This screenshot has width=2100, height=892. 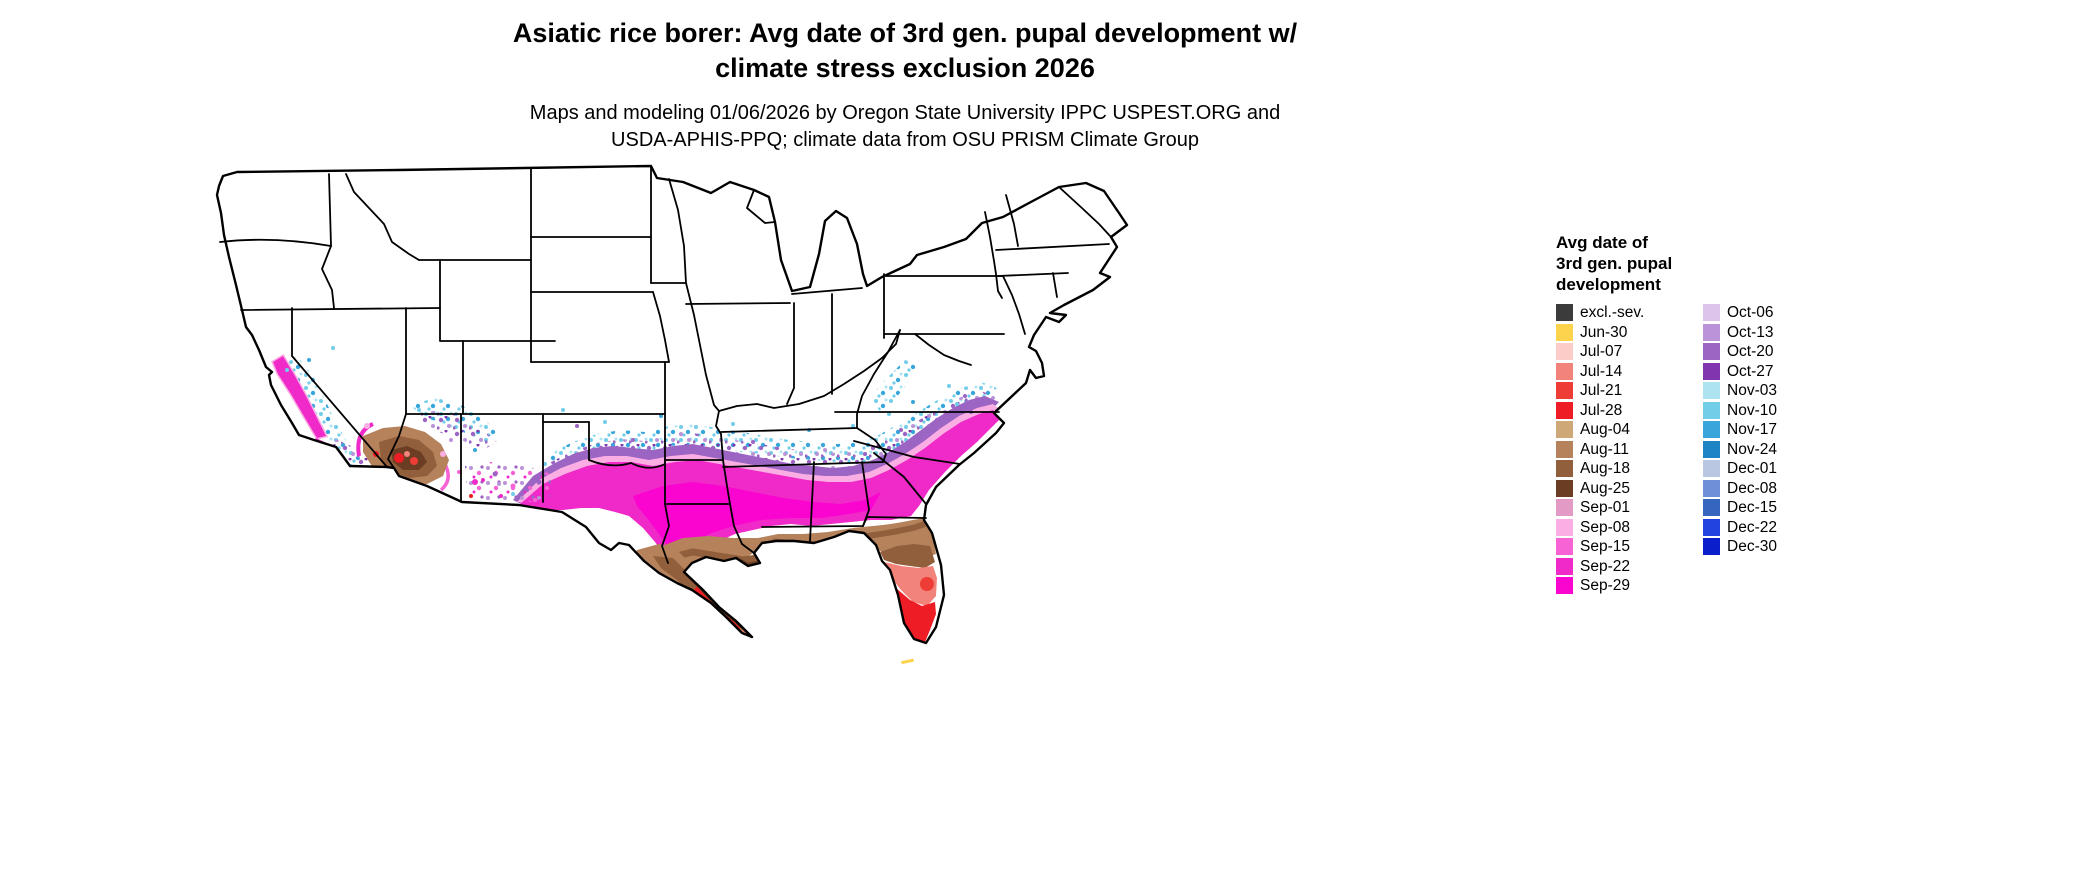 I want to click on speckle-dots, so click(x=629, y=424).